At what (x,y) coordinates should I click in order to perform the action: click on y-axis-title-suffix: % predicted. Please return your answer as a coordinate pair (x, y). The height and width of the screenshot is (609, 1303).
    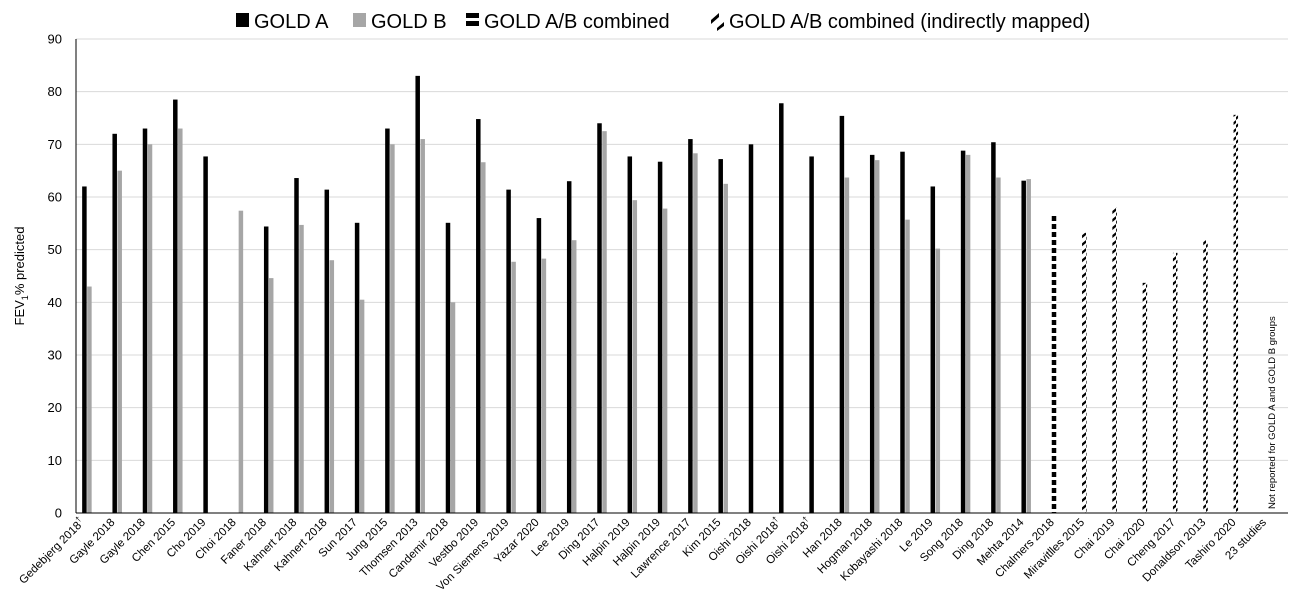
    Looking at the image, I should click on (19, 261).